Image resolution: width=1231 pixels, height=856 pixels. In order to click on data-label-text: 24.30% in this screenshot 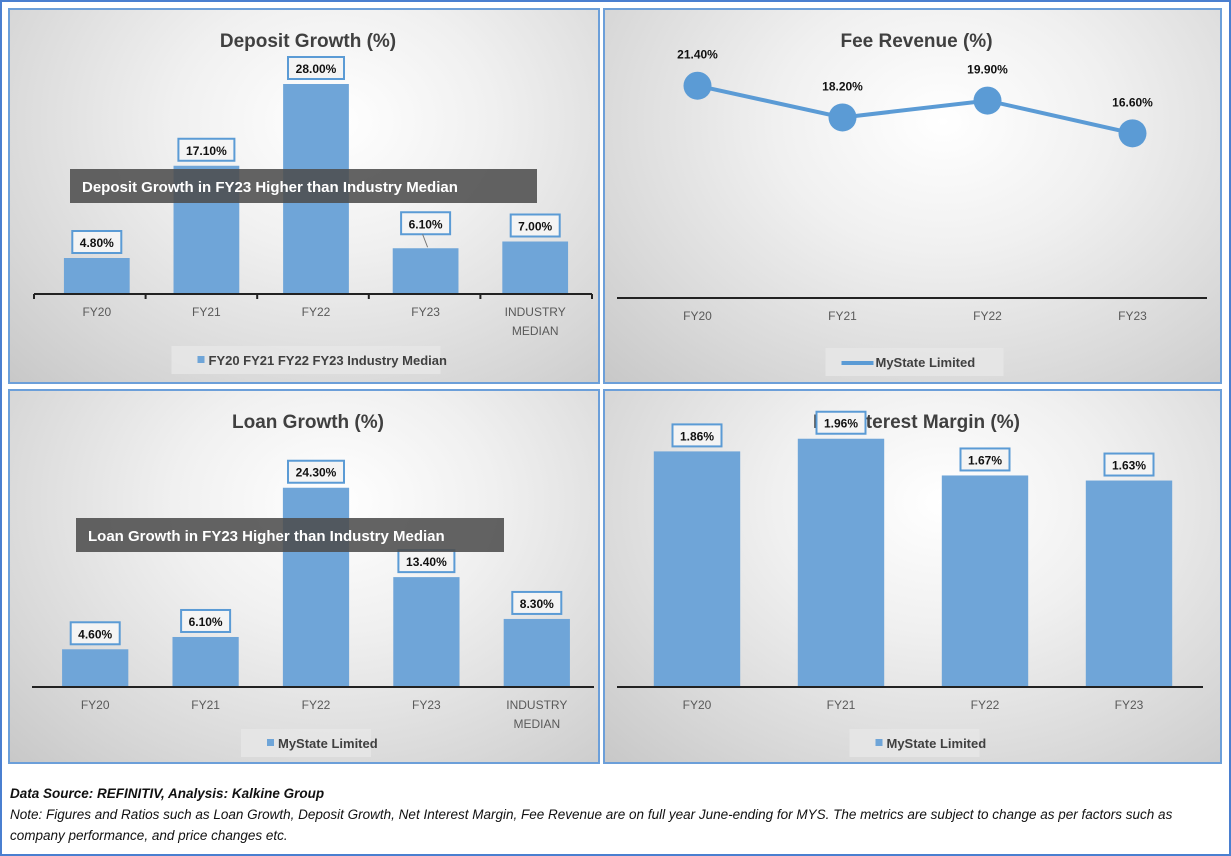, I will do `click(316, 473)`.